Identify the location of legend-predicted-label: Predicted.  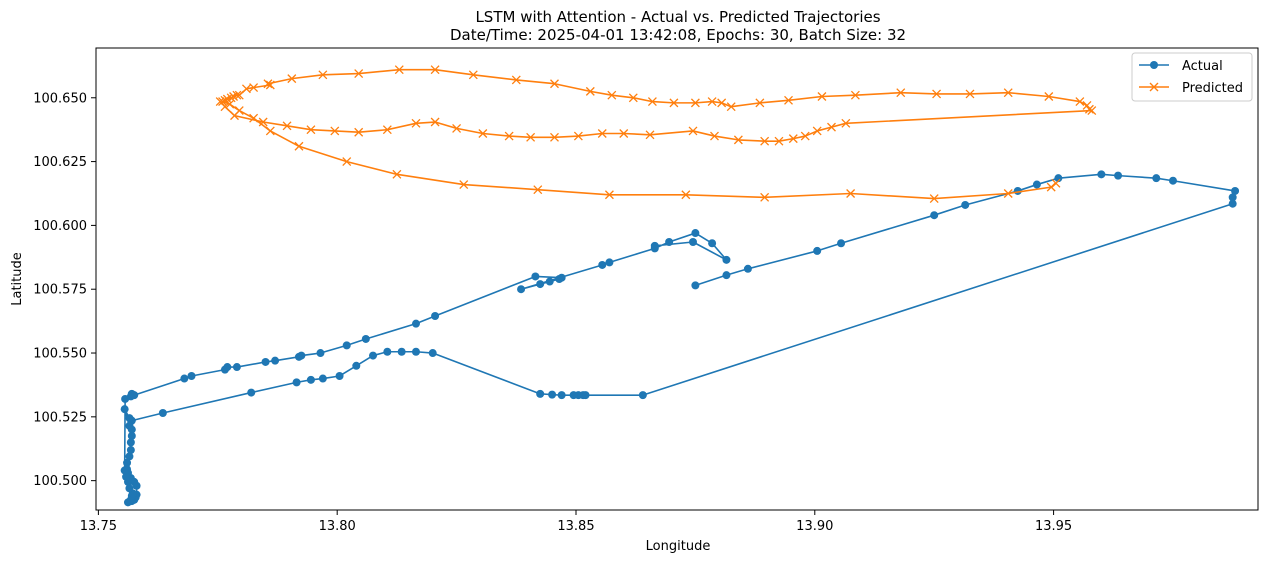
(1212, 88).